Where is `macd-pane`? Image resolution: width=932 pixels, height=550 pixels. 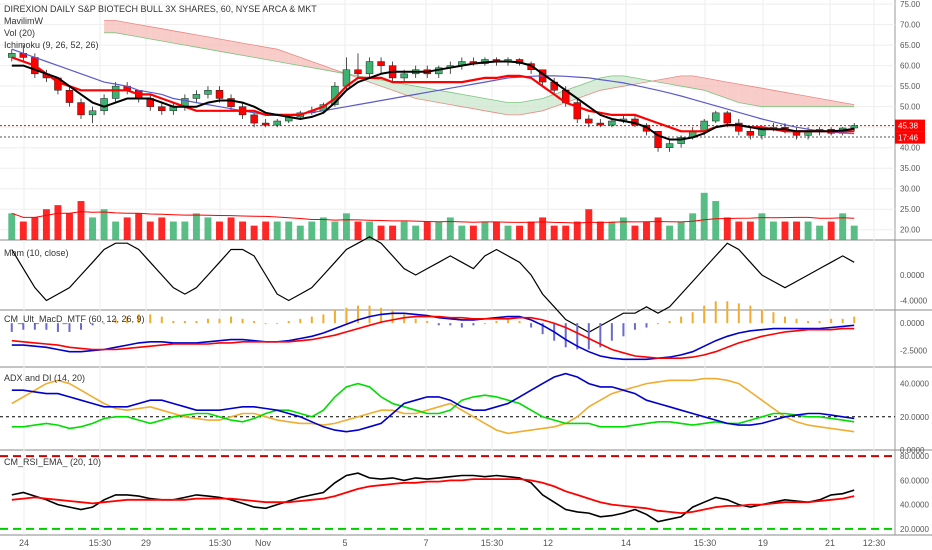 macd-pane is located at coordinates (433, 331).